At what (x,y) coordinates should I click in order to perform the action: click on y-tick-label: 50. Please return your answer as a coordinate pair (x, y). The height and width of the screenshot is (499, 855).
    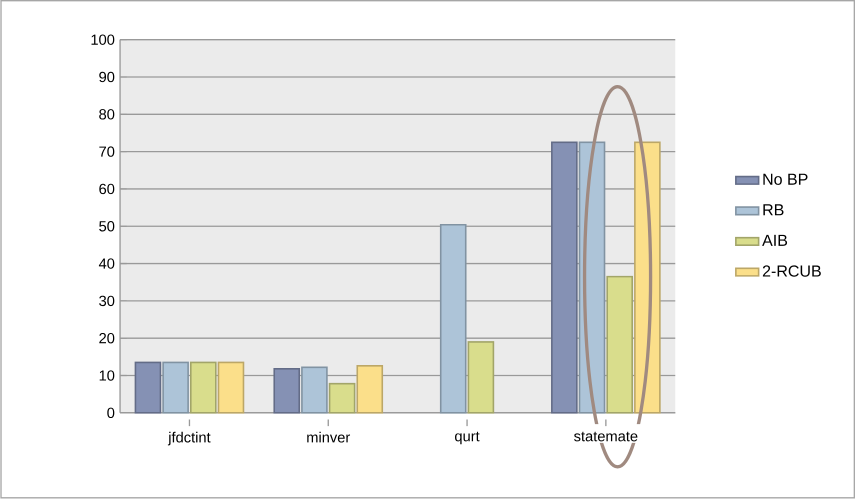
    Looking at the image, I should click on (106, 226).